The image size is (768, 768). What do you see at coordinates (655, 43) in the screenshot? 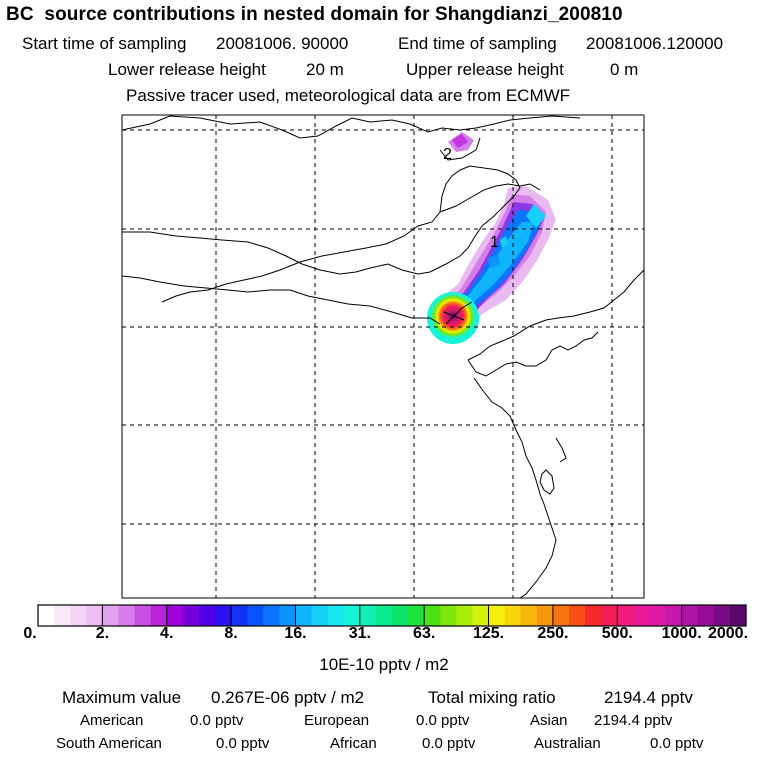
I see `end-time-value: 20081006.120000` at bounding box center [655, 43].